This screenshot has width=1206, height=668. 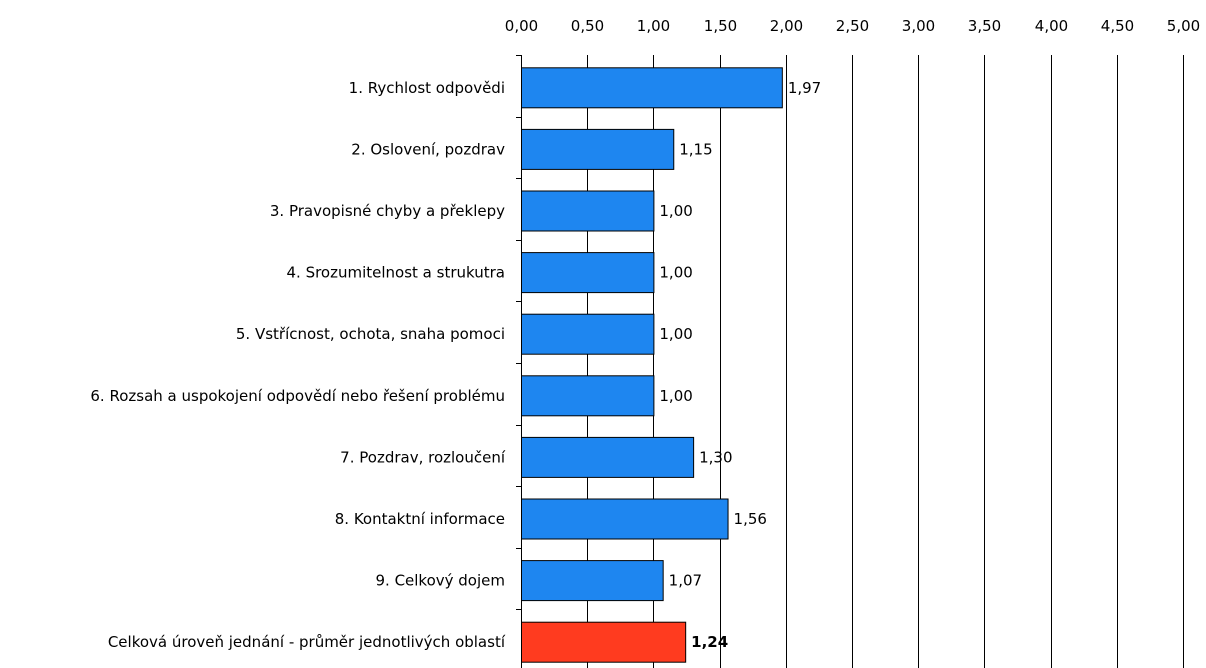 I want to click on x-tick-label: 5,00, so click(x=1183, y=26).